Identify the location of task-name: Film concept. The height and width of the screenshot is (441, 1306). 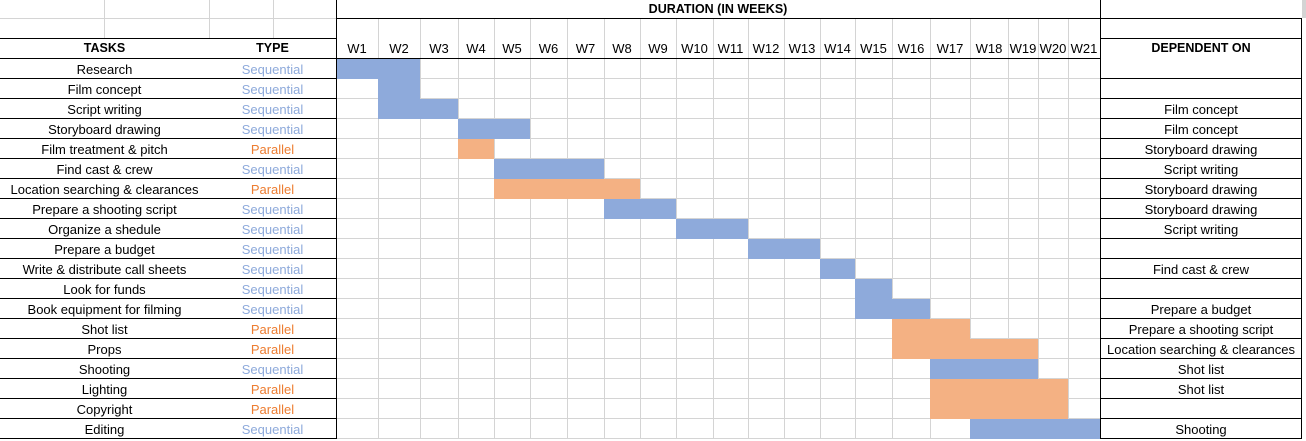
(104, 89).